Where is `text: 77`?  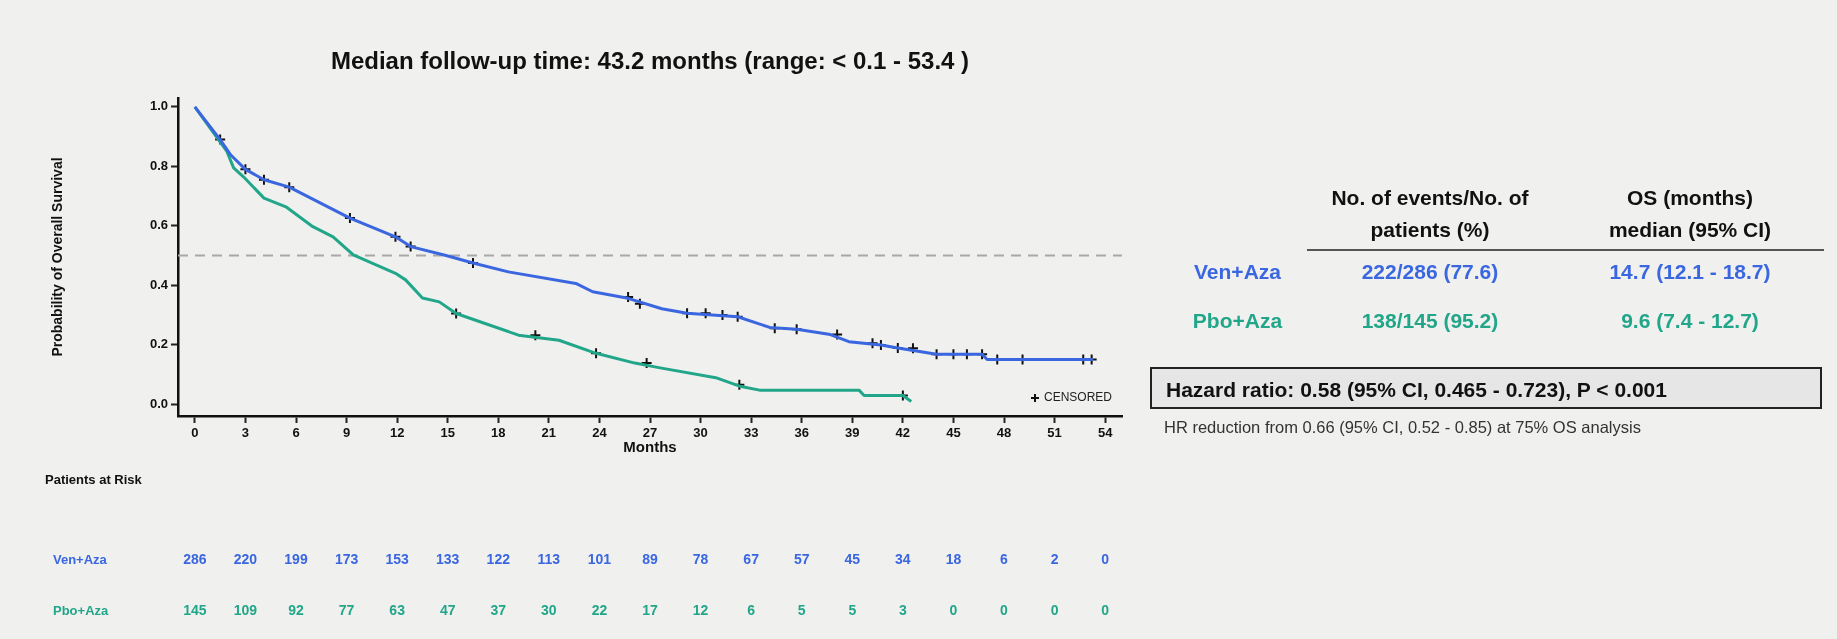 text: 77 is located at coordinates (346, 609).